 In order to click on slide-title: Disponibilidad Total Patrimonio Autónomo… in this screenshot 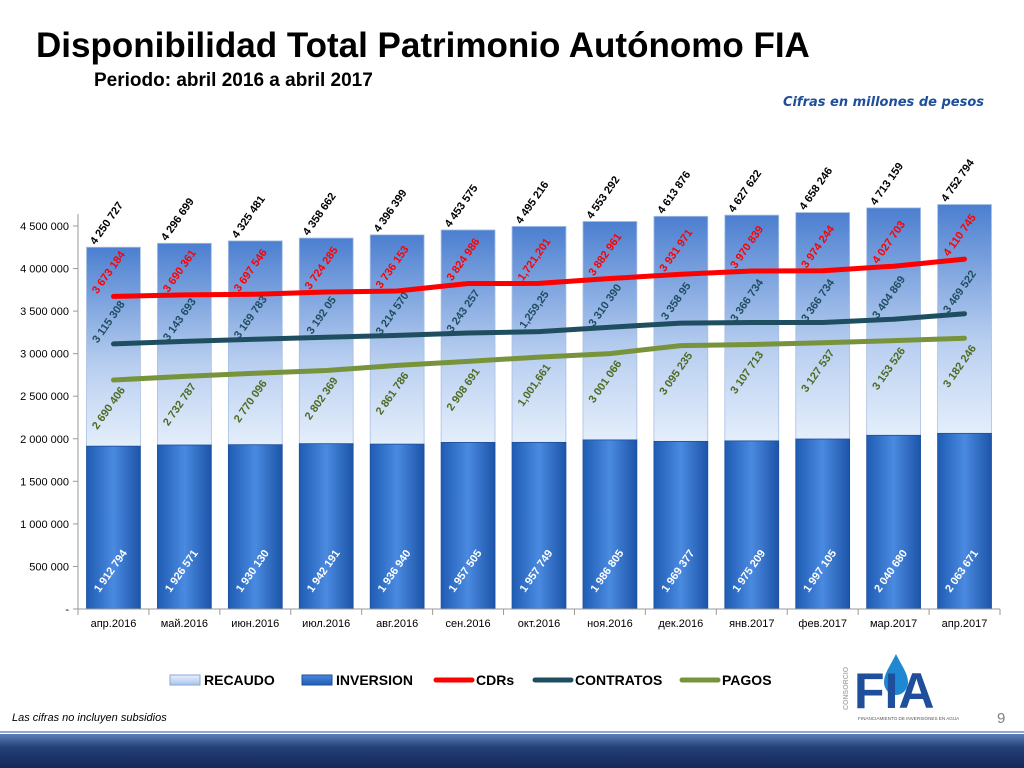, I will do `click(423, 45)`.